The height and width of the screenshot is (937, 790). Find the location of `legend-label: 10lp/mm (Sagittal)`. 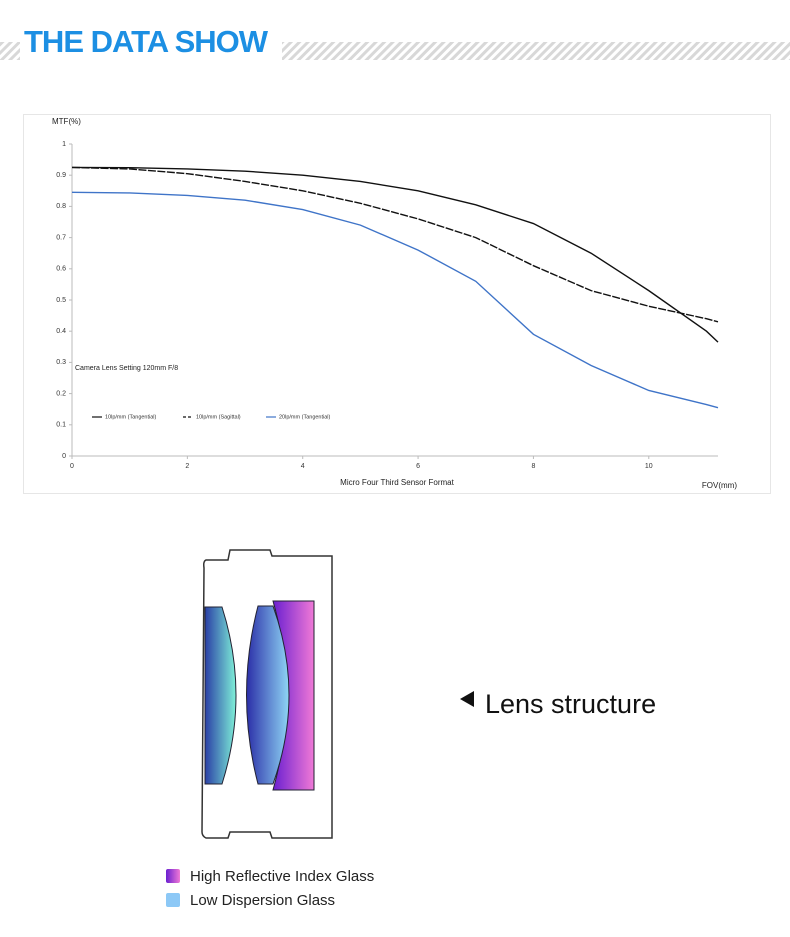

legend-label: 10lp/mm (Sagittal) is located at coordinates (218, 417).